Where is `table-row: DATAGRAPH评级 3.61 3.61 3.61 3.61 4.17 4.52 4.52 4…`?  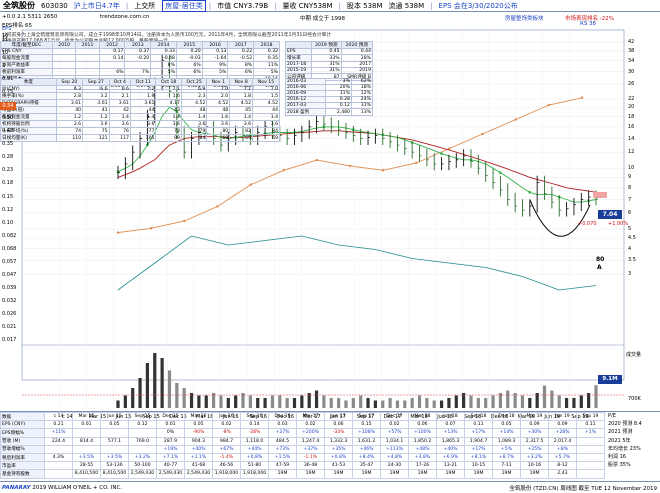 table-row: DATAGRAPH评级 3.61 3.61 3.61 3.61 4.17 4.52 4.52 4… is located at coordinates (140, 103).